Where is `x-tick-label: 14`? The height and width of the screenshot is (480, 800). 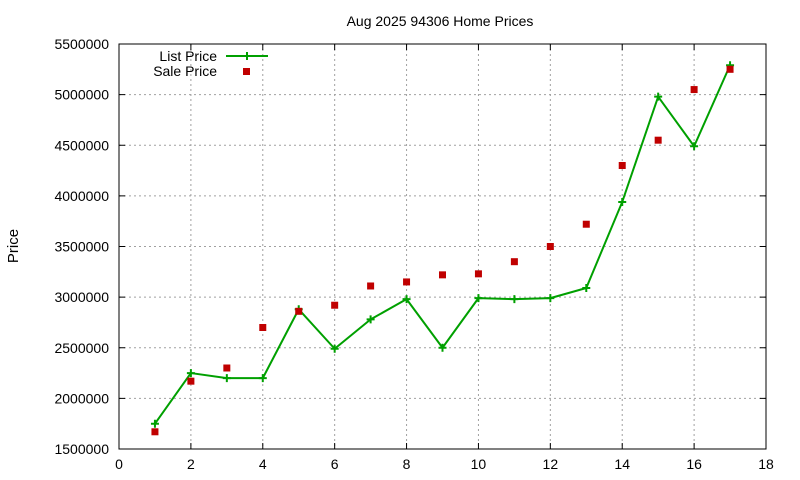
x-tick-label: 14 is located at coordinates (622, 464).